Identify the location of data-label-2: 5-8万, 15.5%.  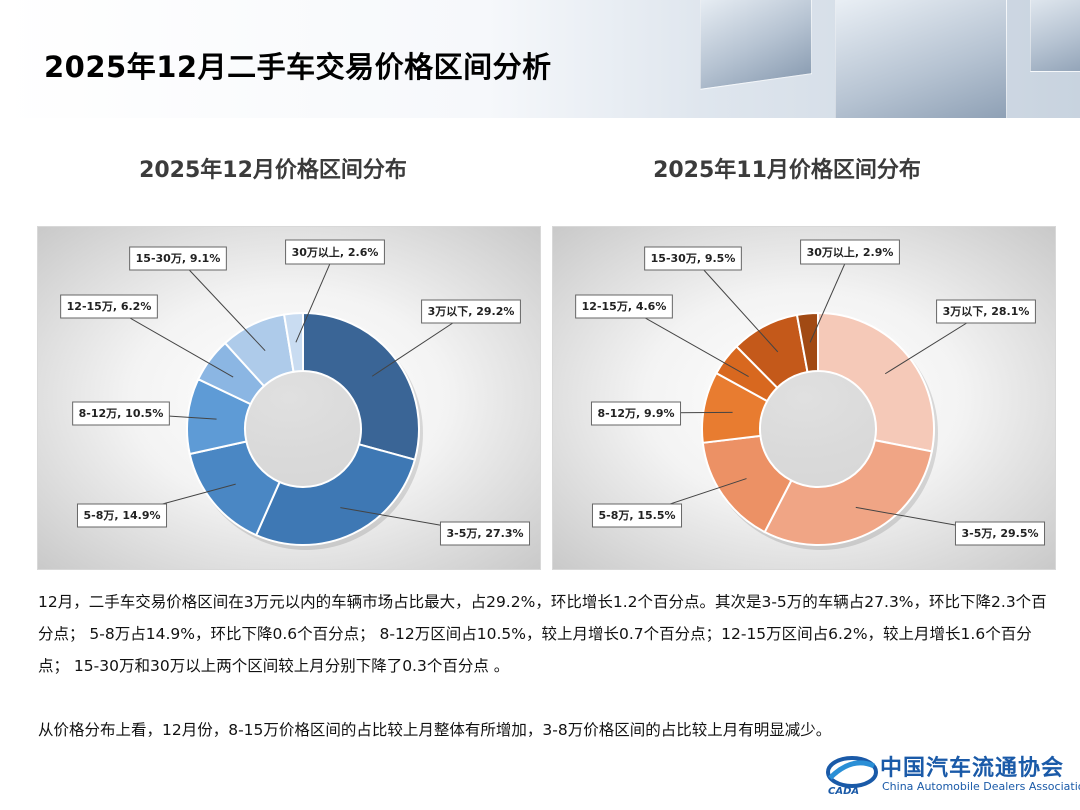
(637, 515).